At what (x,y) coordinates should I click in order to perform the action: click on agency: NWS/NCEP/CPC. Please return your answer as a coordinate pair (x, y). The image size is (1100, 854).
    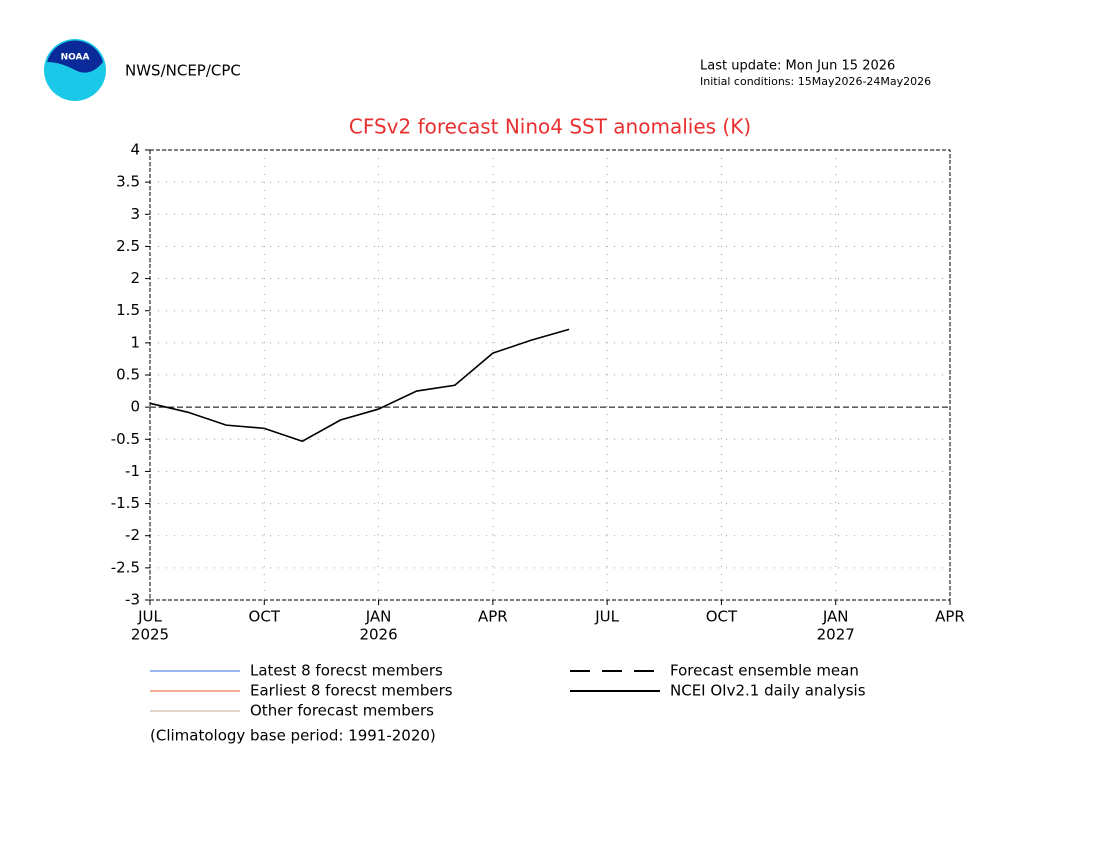
    Looking at the image, I should click on (183, 71).